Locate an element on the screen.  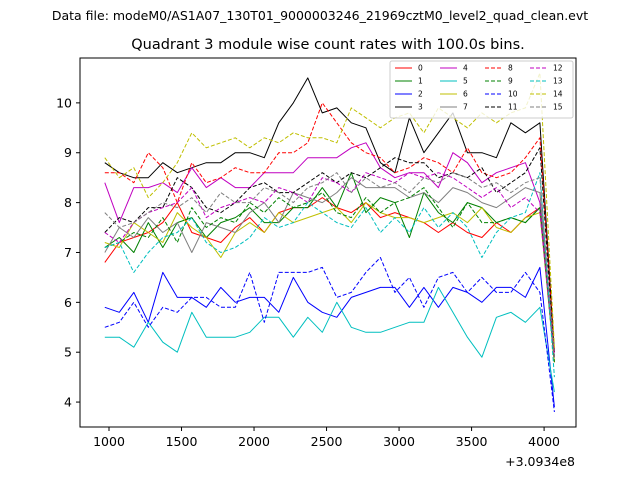
legend-label-9: 9 is located at coordinates (510, 81).